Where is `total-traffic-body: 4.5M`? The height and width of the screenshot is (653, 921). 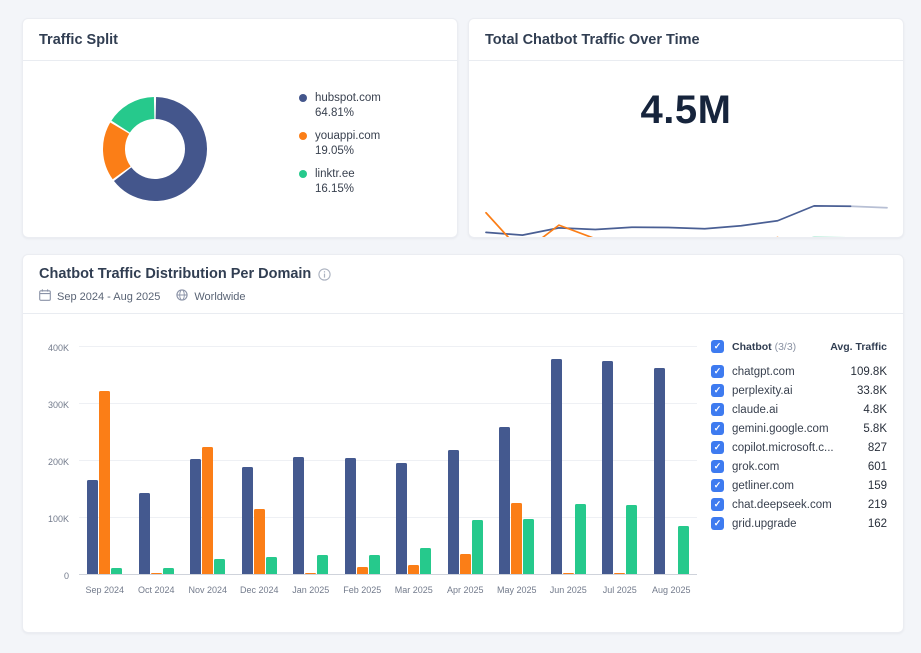
total-traffic-body: 4.5M is located at coordinates (686, 163).